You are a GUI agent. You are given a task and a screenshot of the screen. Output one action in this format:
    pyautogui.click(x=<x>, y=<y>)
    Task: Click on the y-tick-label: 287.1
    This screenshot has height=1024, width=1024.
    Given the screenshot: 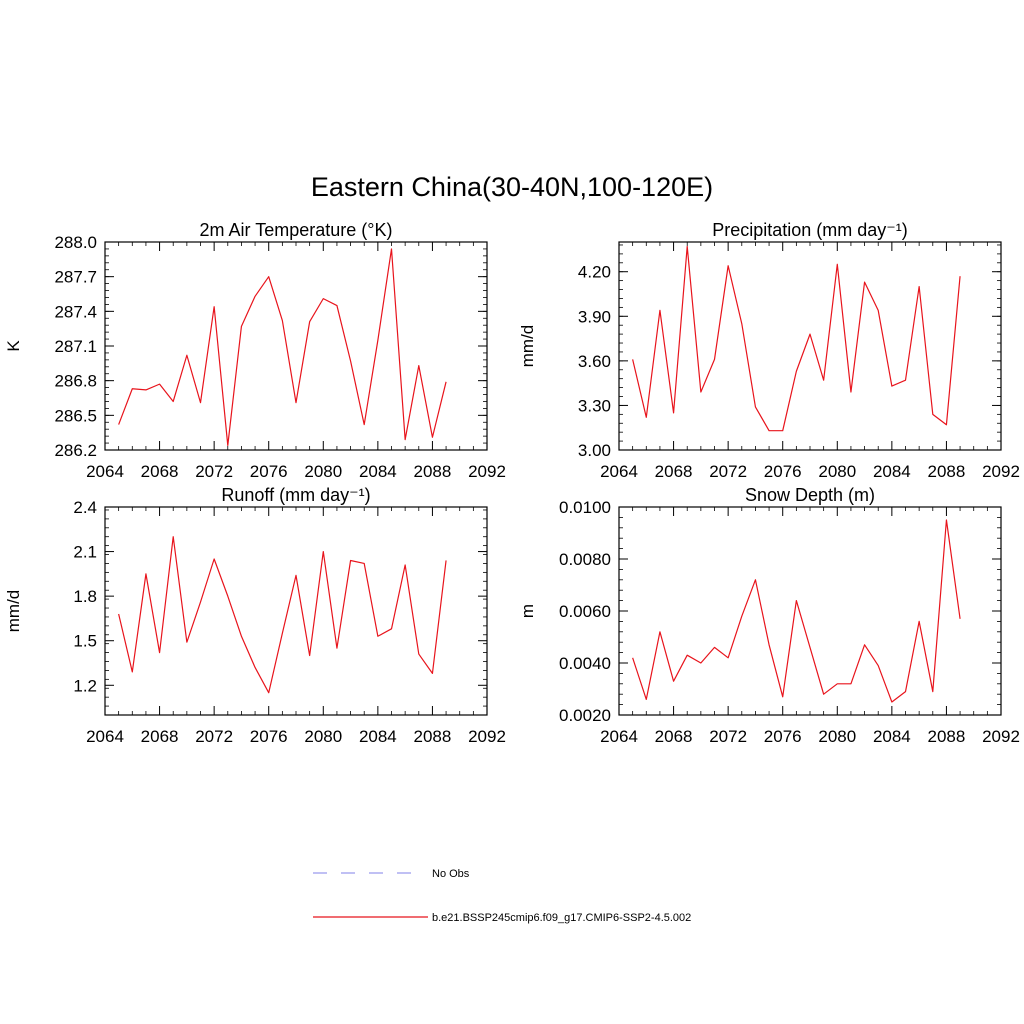 What is the action you would take?
    pyautogui.click(x=75, y=346)
    